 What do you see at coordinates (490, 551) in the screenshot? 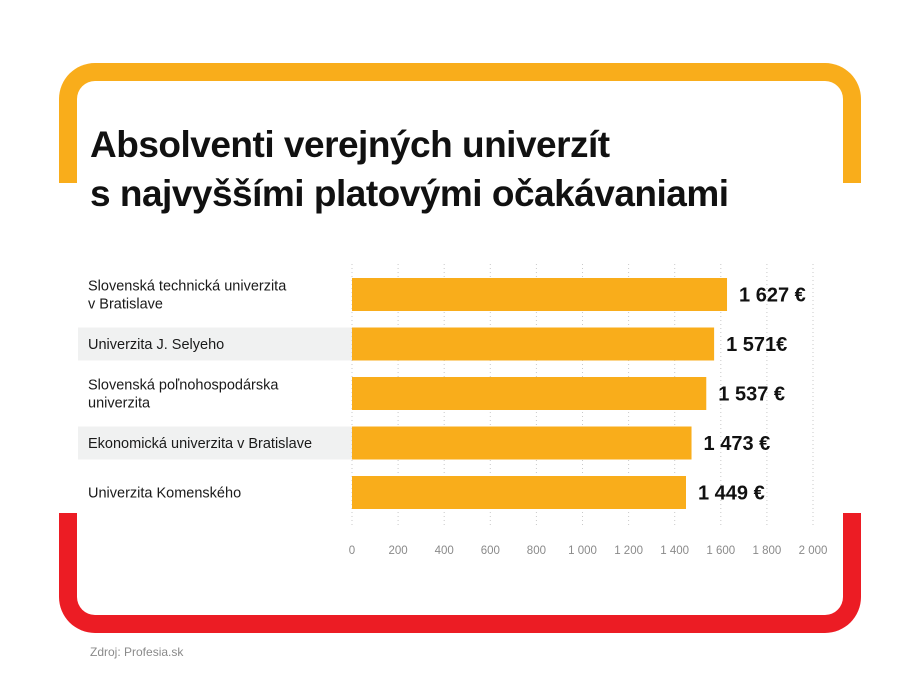
I see `x-tick-label: 600` at bounding box center [490, 551].